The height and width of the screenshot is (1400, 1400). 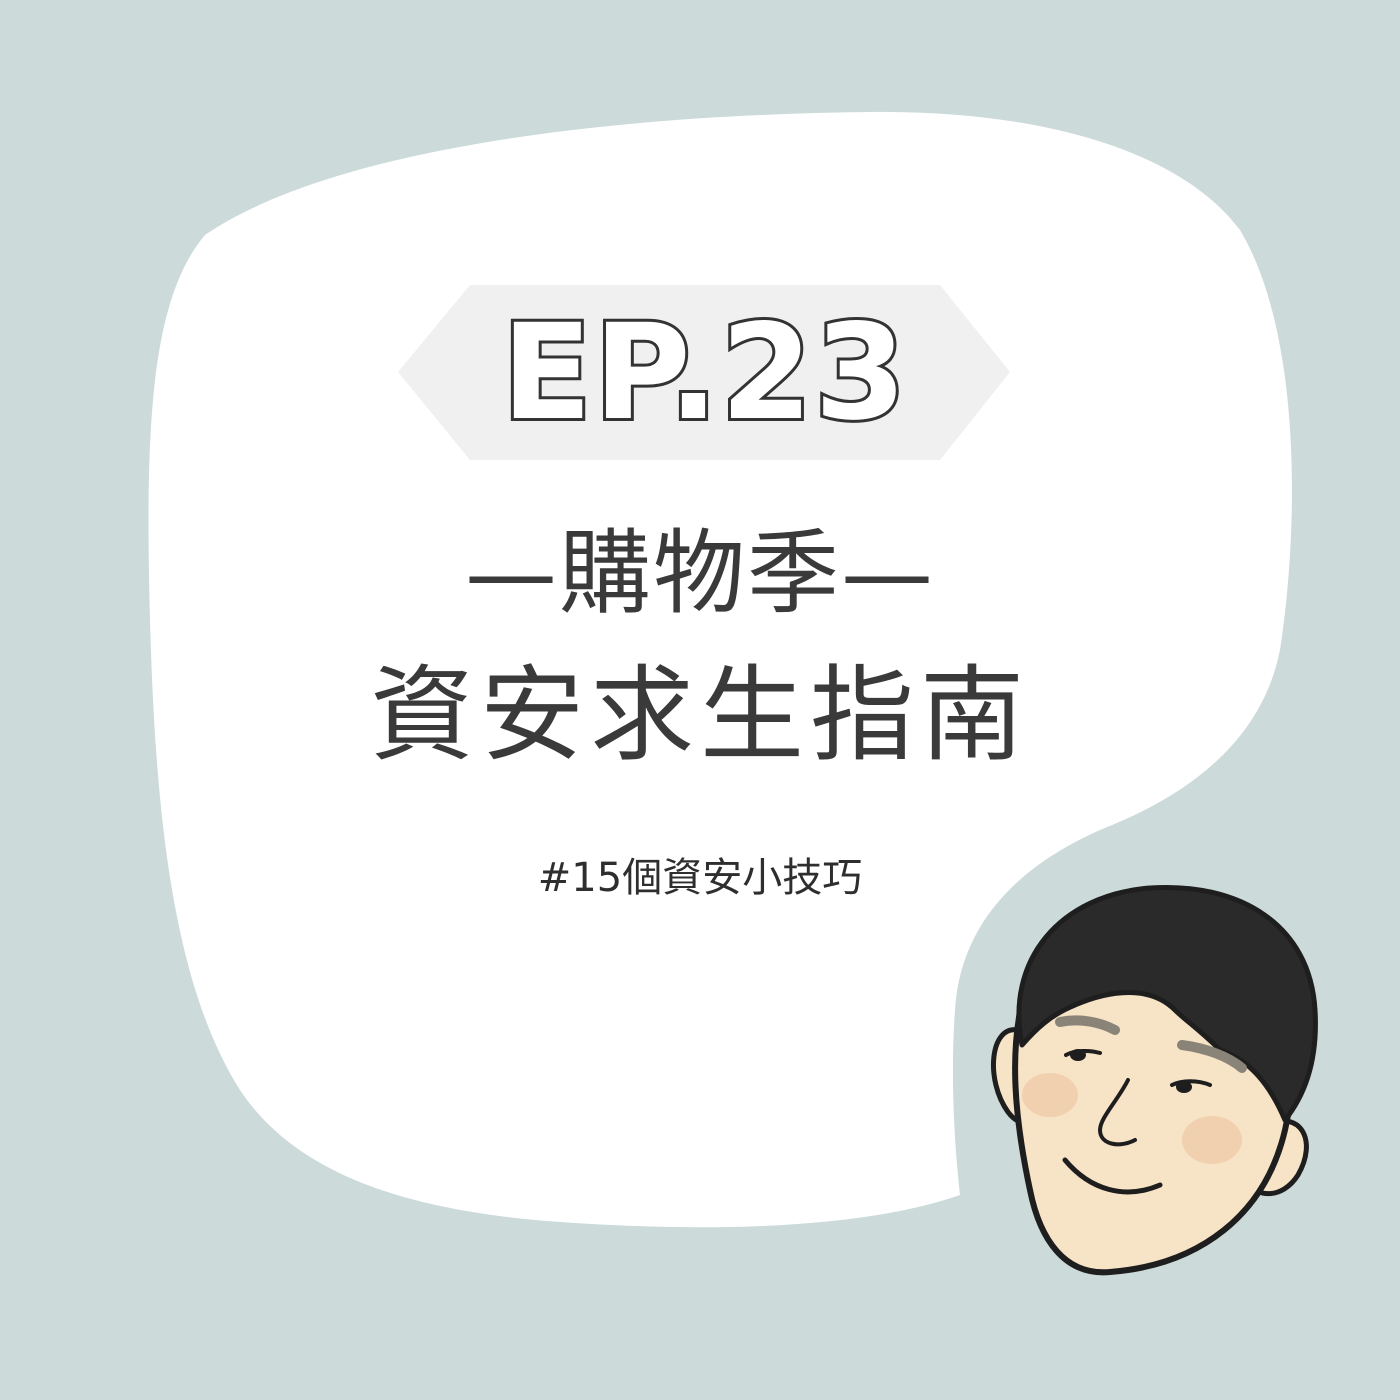 I want to click on cartoon-man-face-icon, so click(x=1154, y=1080).